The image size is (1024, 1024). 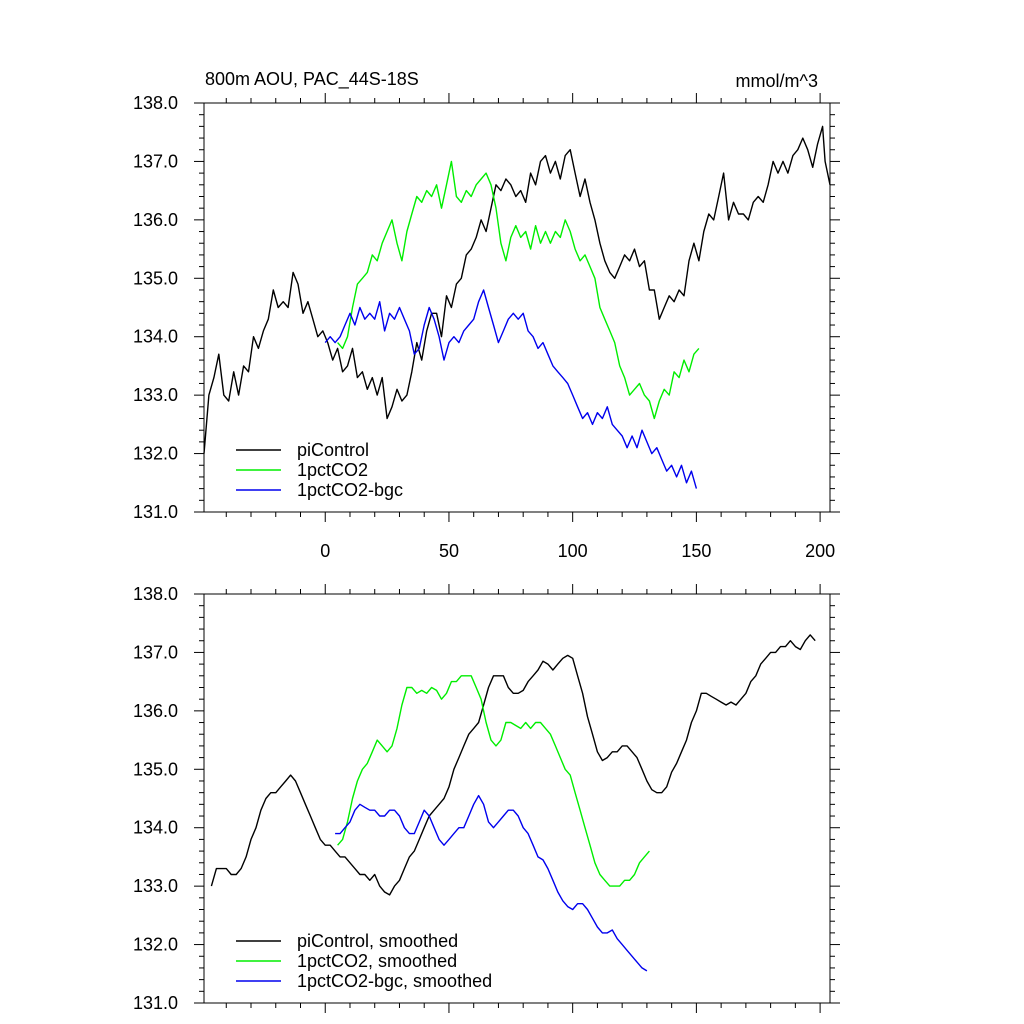 What do you see at coordinates (573, 551) in the screenshot?
I see `x-tick-label: 100` at bounding box center [573, 551].